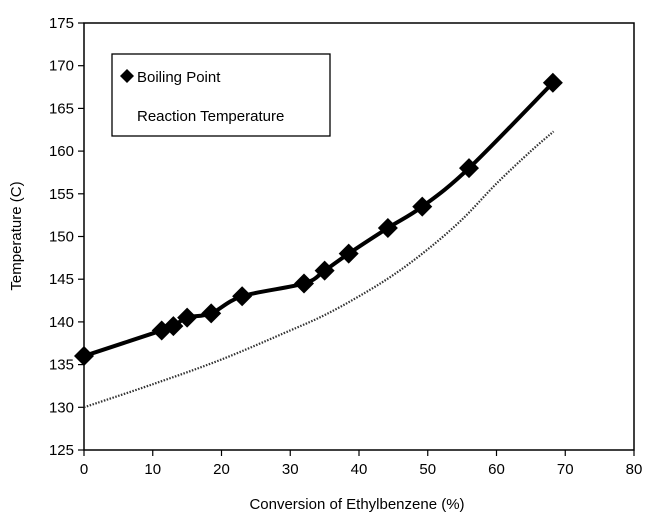 The height and width of the screenshot is (517, 650). Describe the element at coordinates (61, 194) in the screenshot. I see `y-tick-label: 155` at that location.